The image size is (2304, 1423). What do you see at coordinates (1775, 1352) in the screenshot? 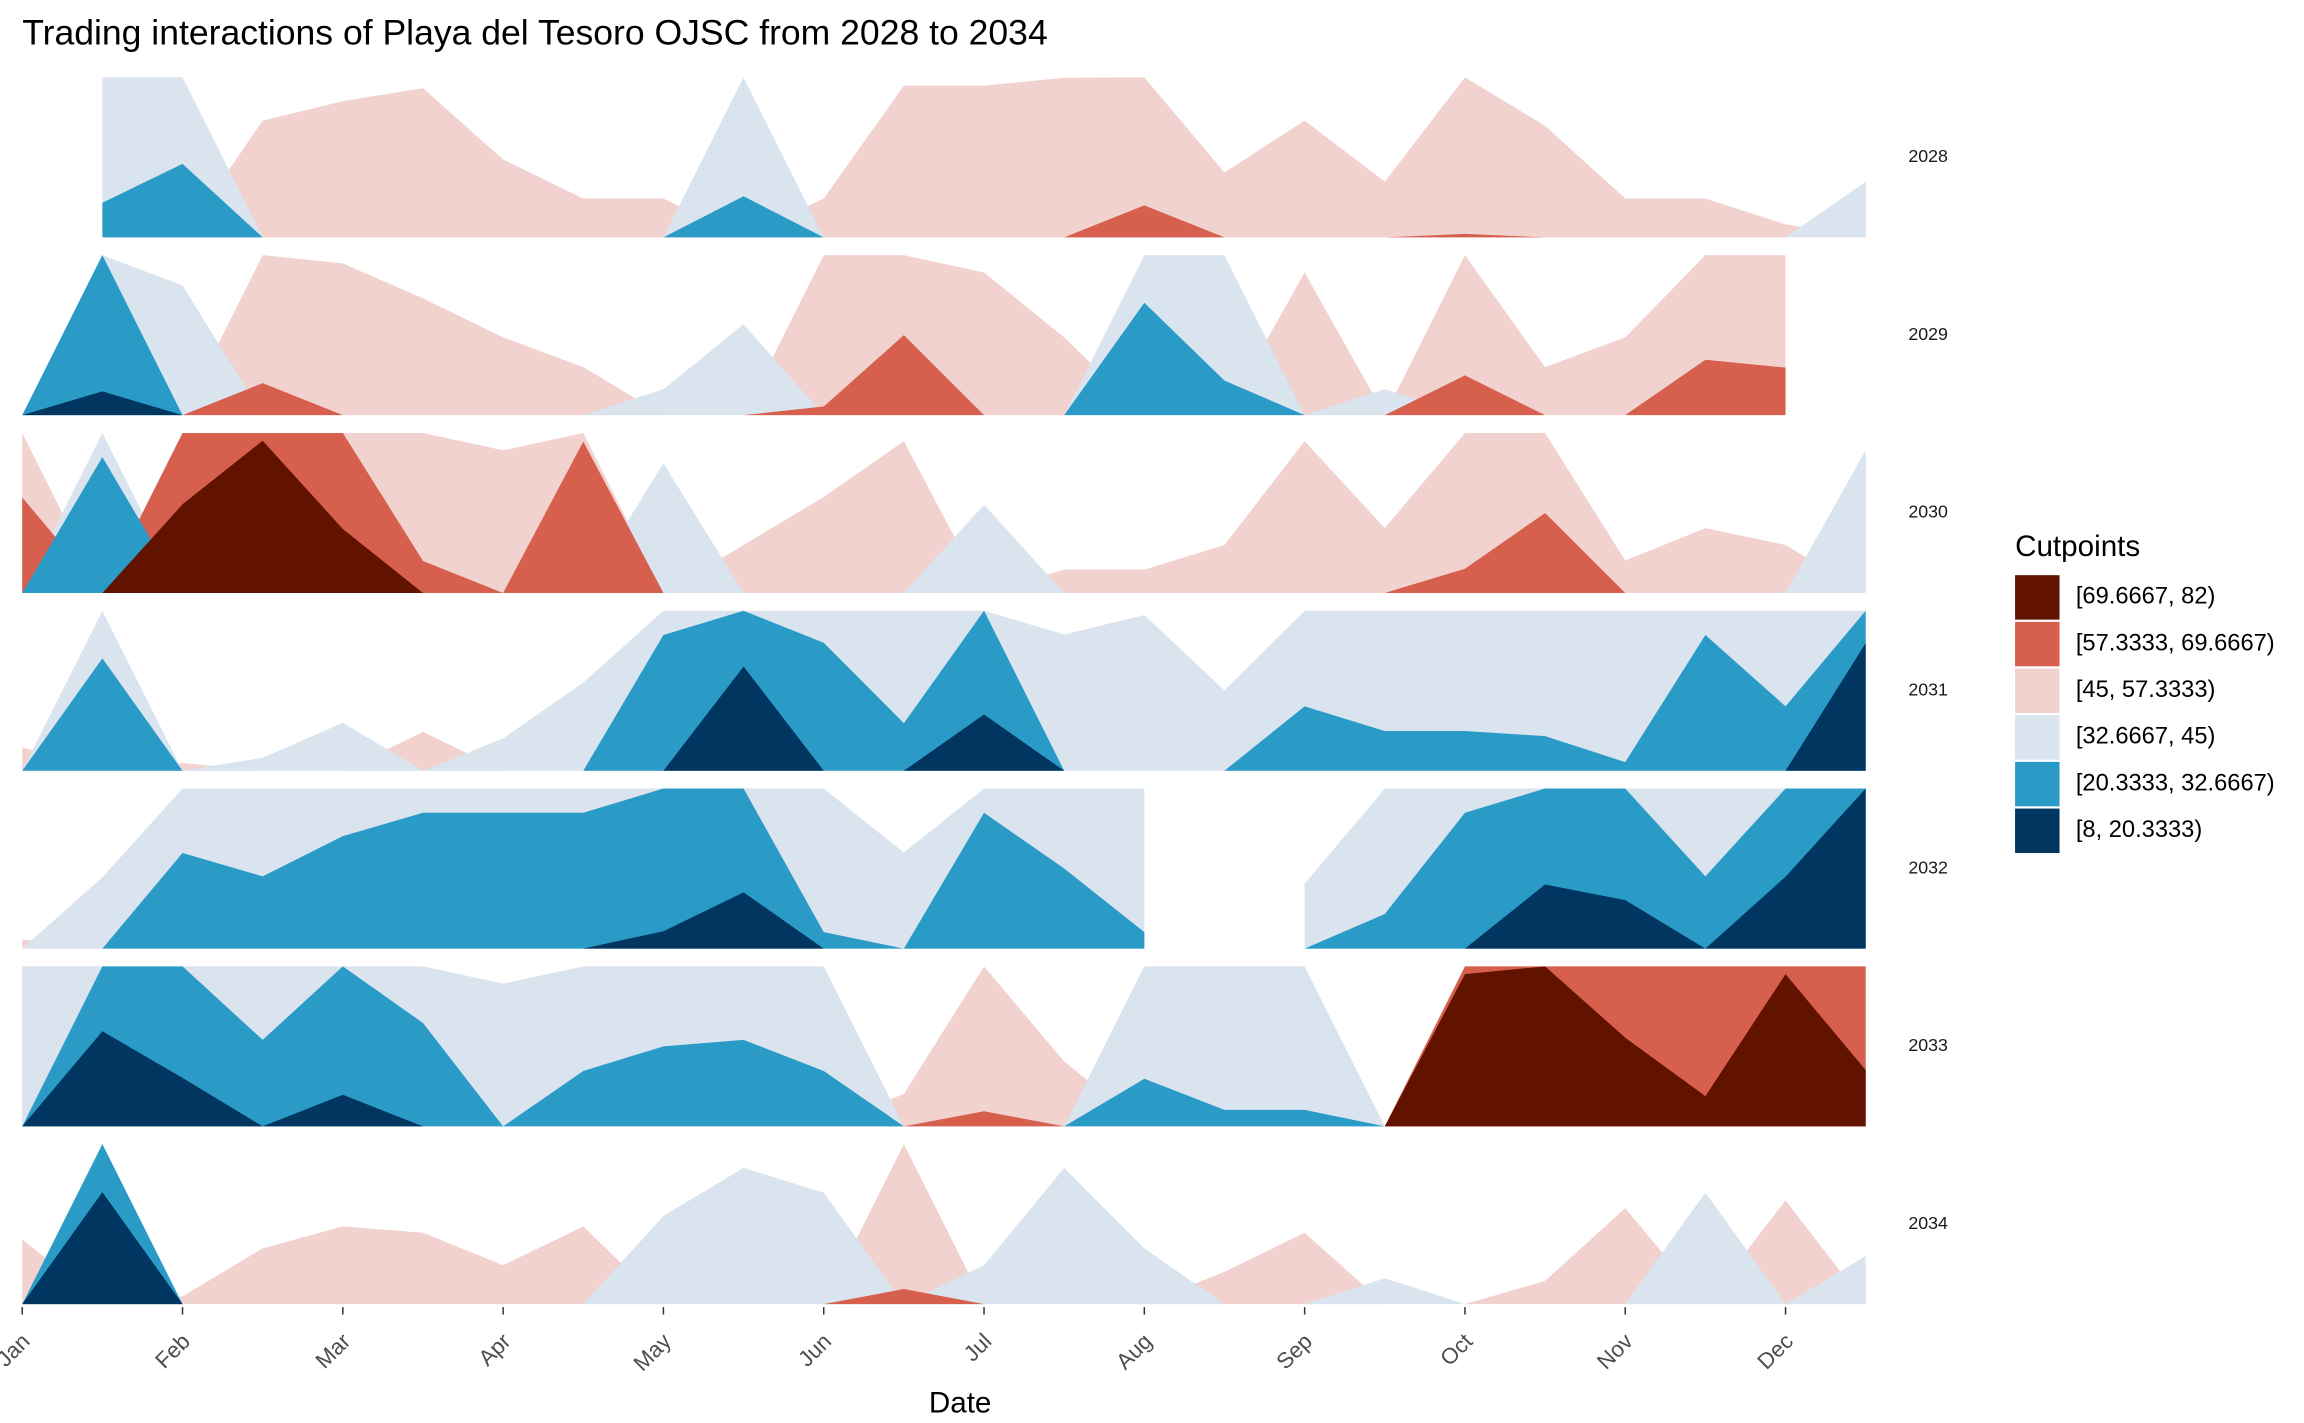
I see `x-tick-label: Dec` at bounding box center [1775, 1352].